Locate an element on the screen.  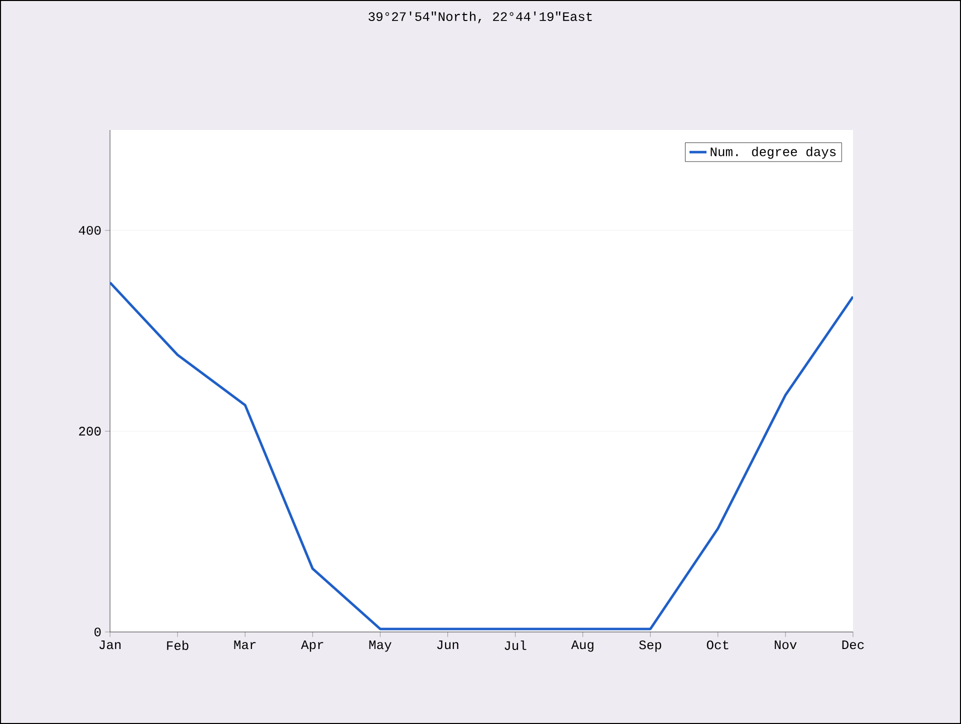
x-tick-label: Sep is located at coordinates (650, 646).